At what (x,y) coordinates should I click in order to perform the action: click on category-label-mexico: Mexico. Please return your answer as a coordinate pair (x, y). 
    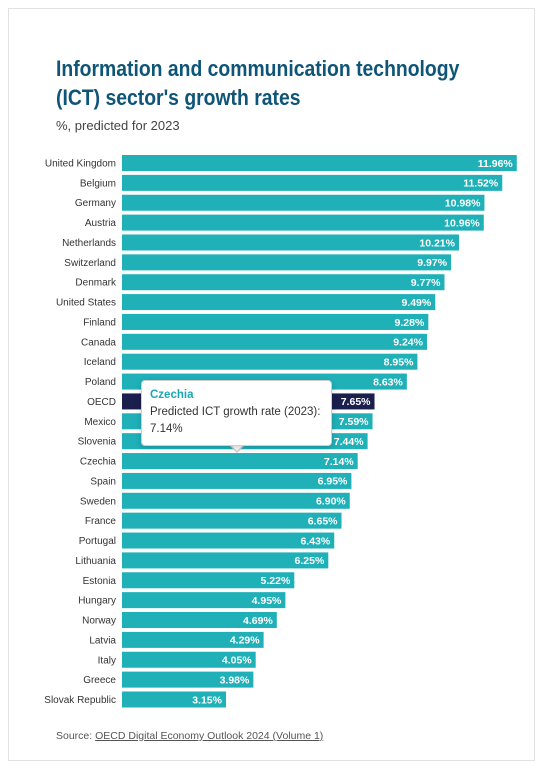
    Looking at the image, I should click on (100, 422).